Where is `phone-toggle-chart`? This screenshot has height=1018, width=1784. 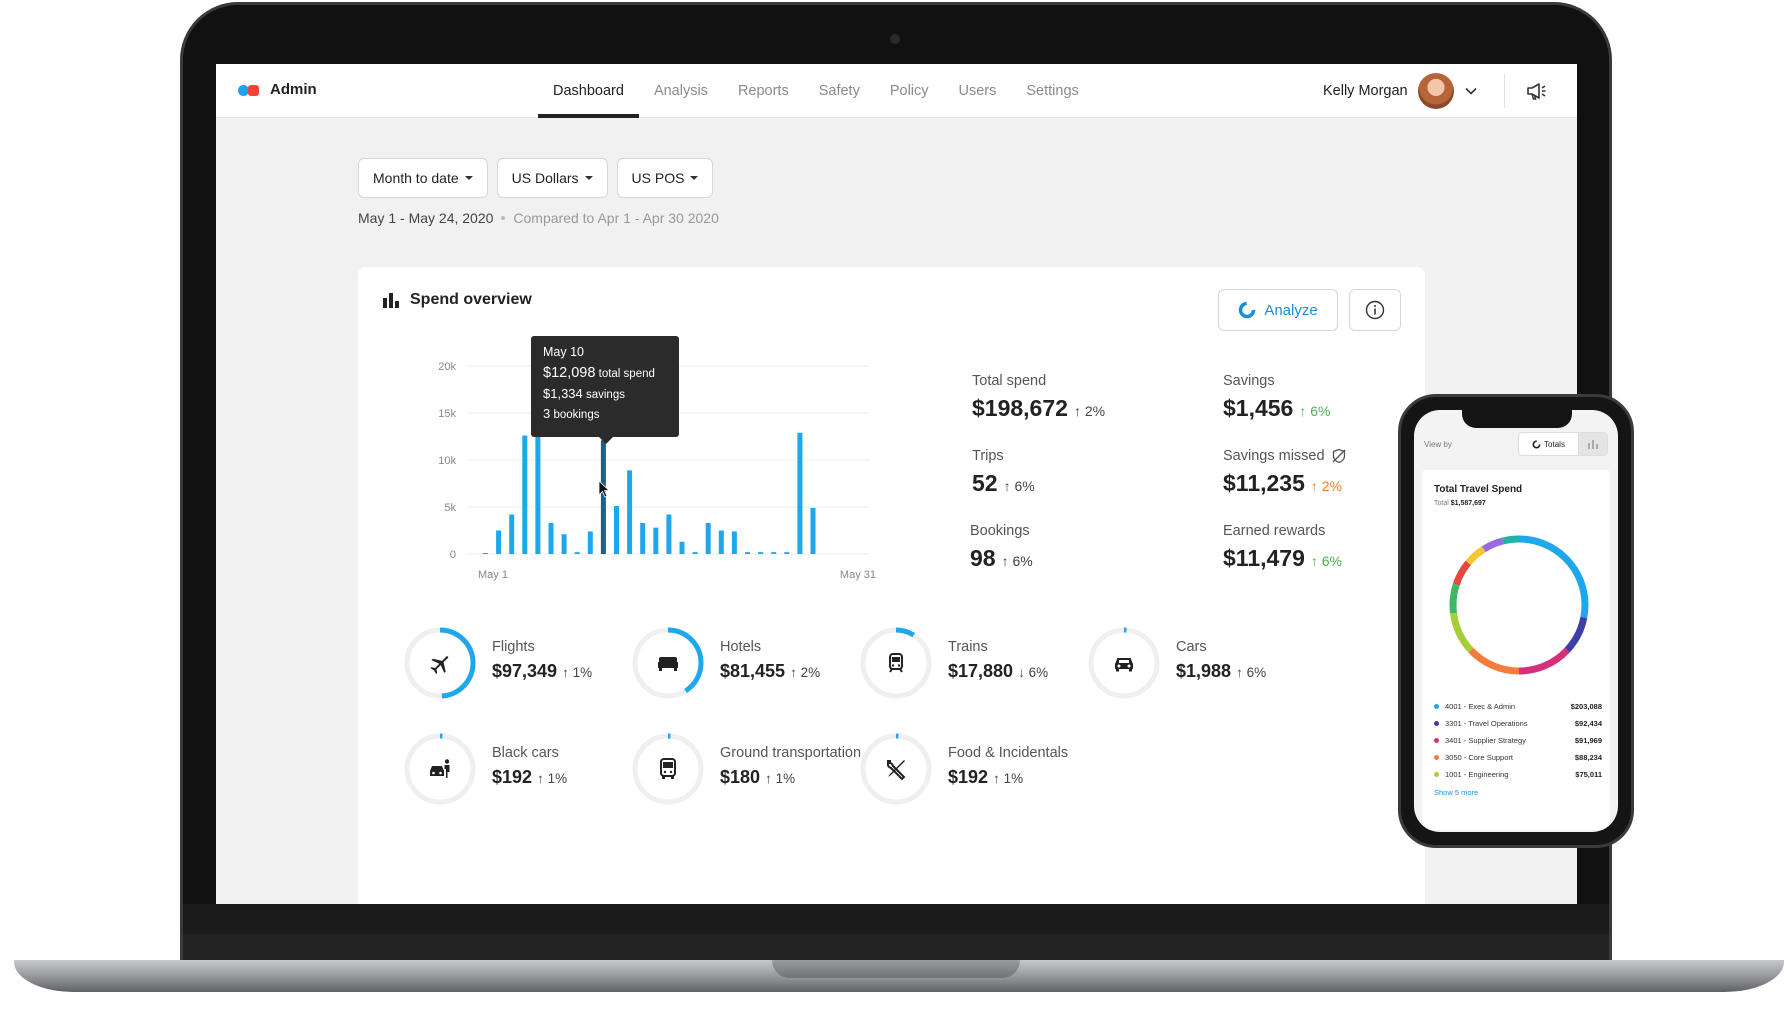 phone-toggle-chart is located at coordinates (1593, 444).